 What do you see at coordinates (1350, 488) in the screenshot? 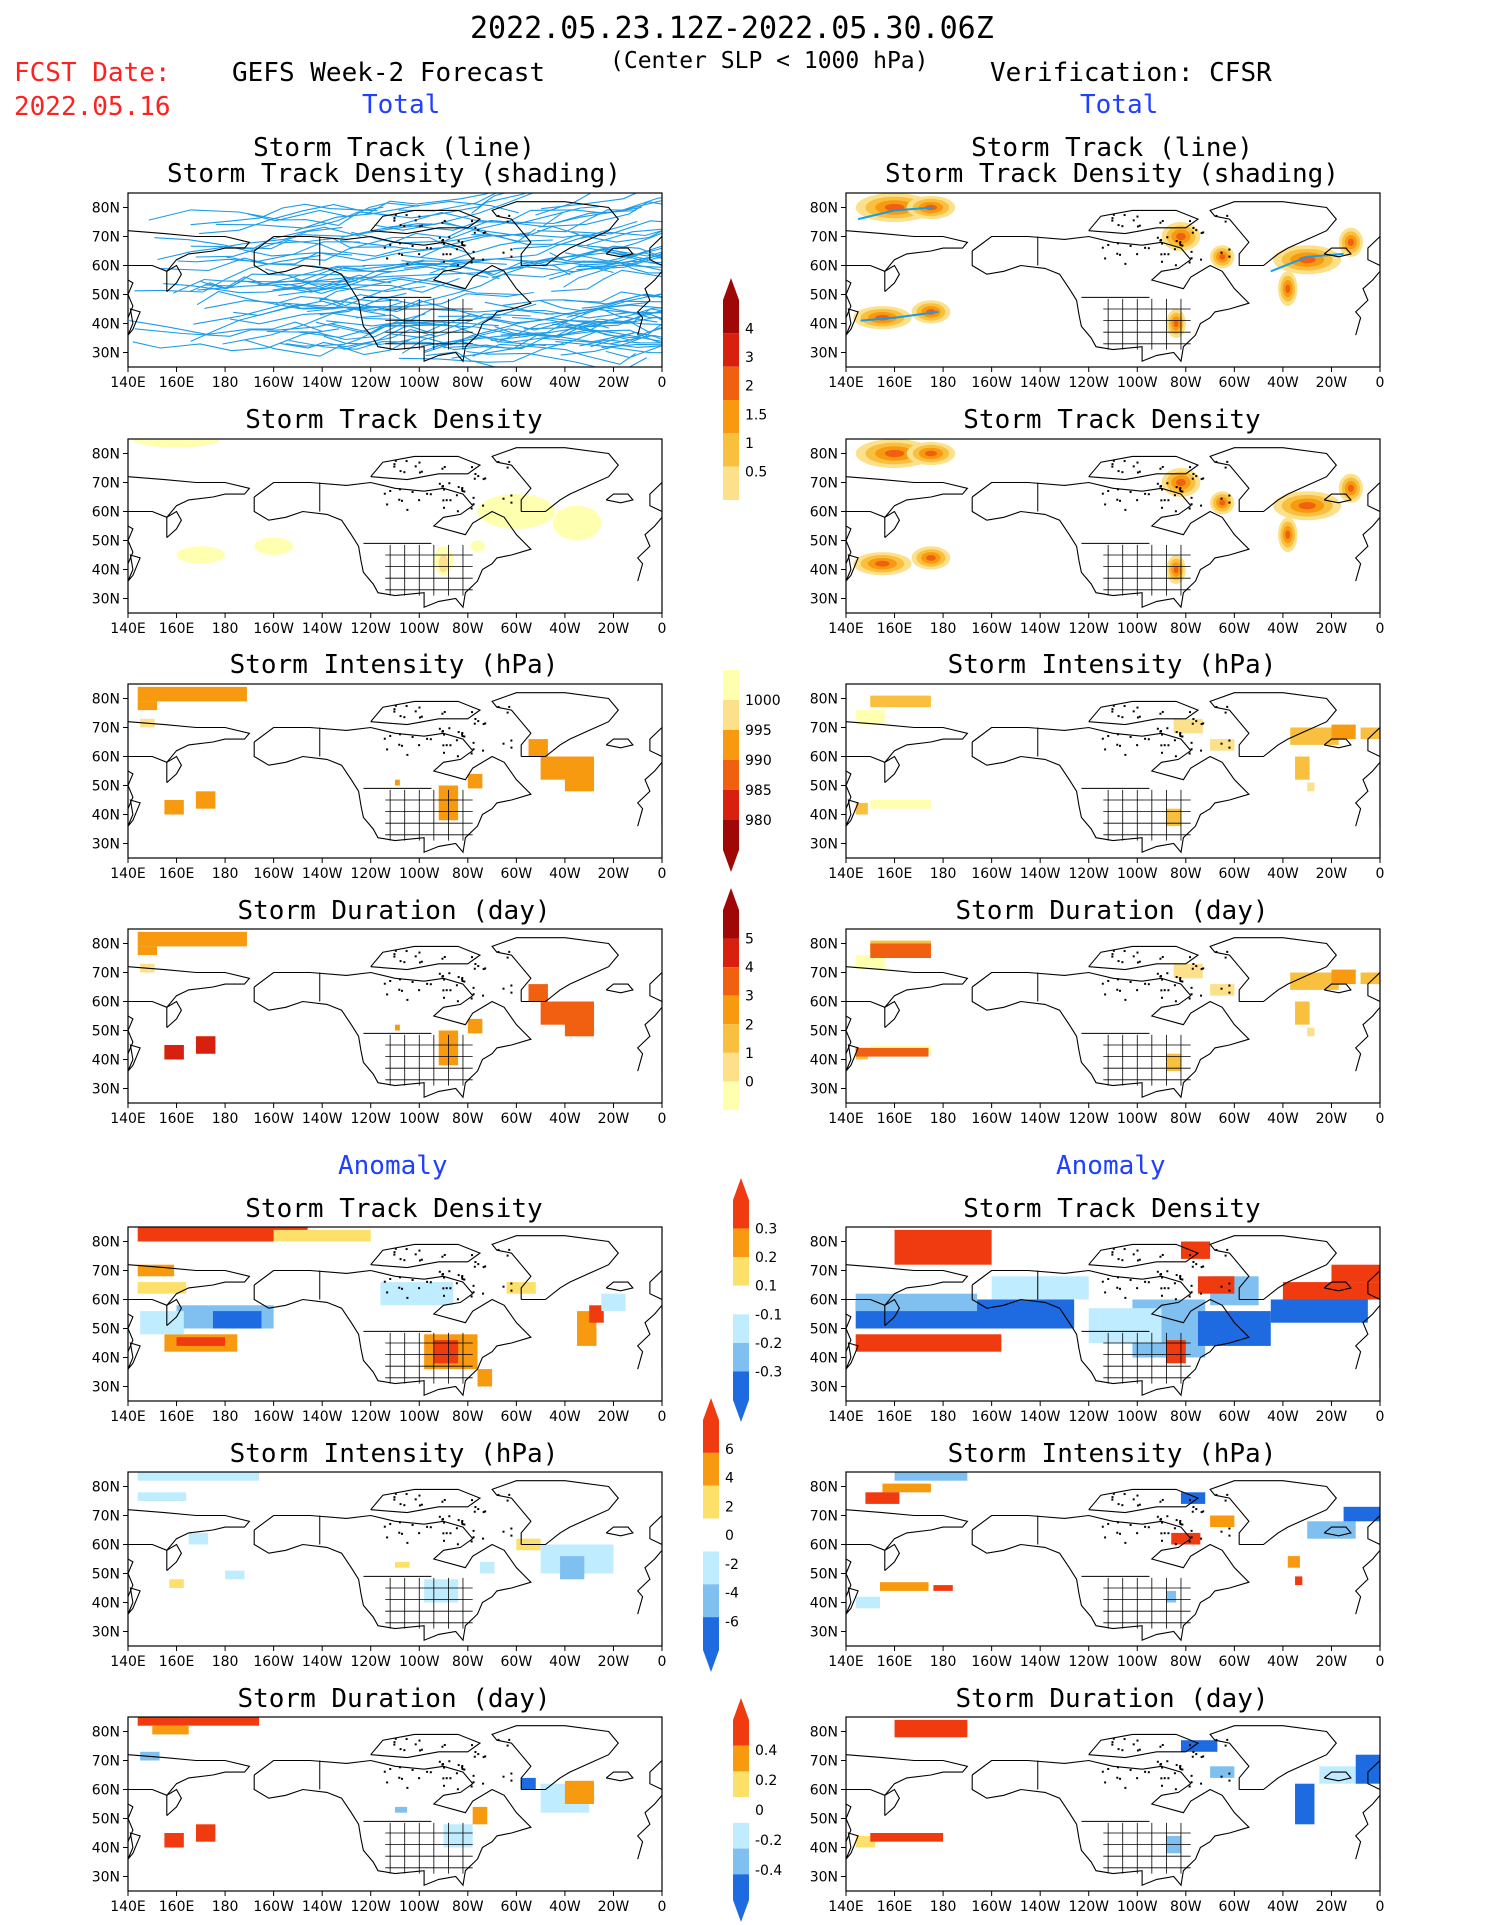
I see `density-blob` at bounding box center [1350, 488].